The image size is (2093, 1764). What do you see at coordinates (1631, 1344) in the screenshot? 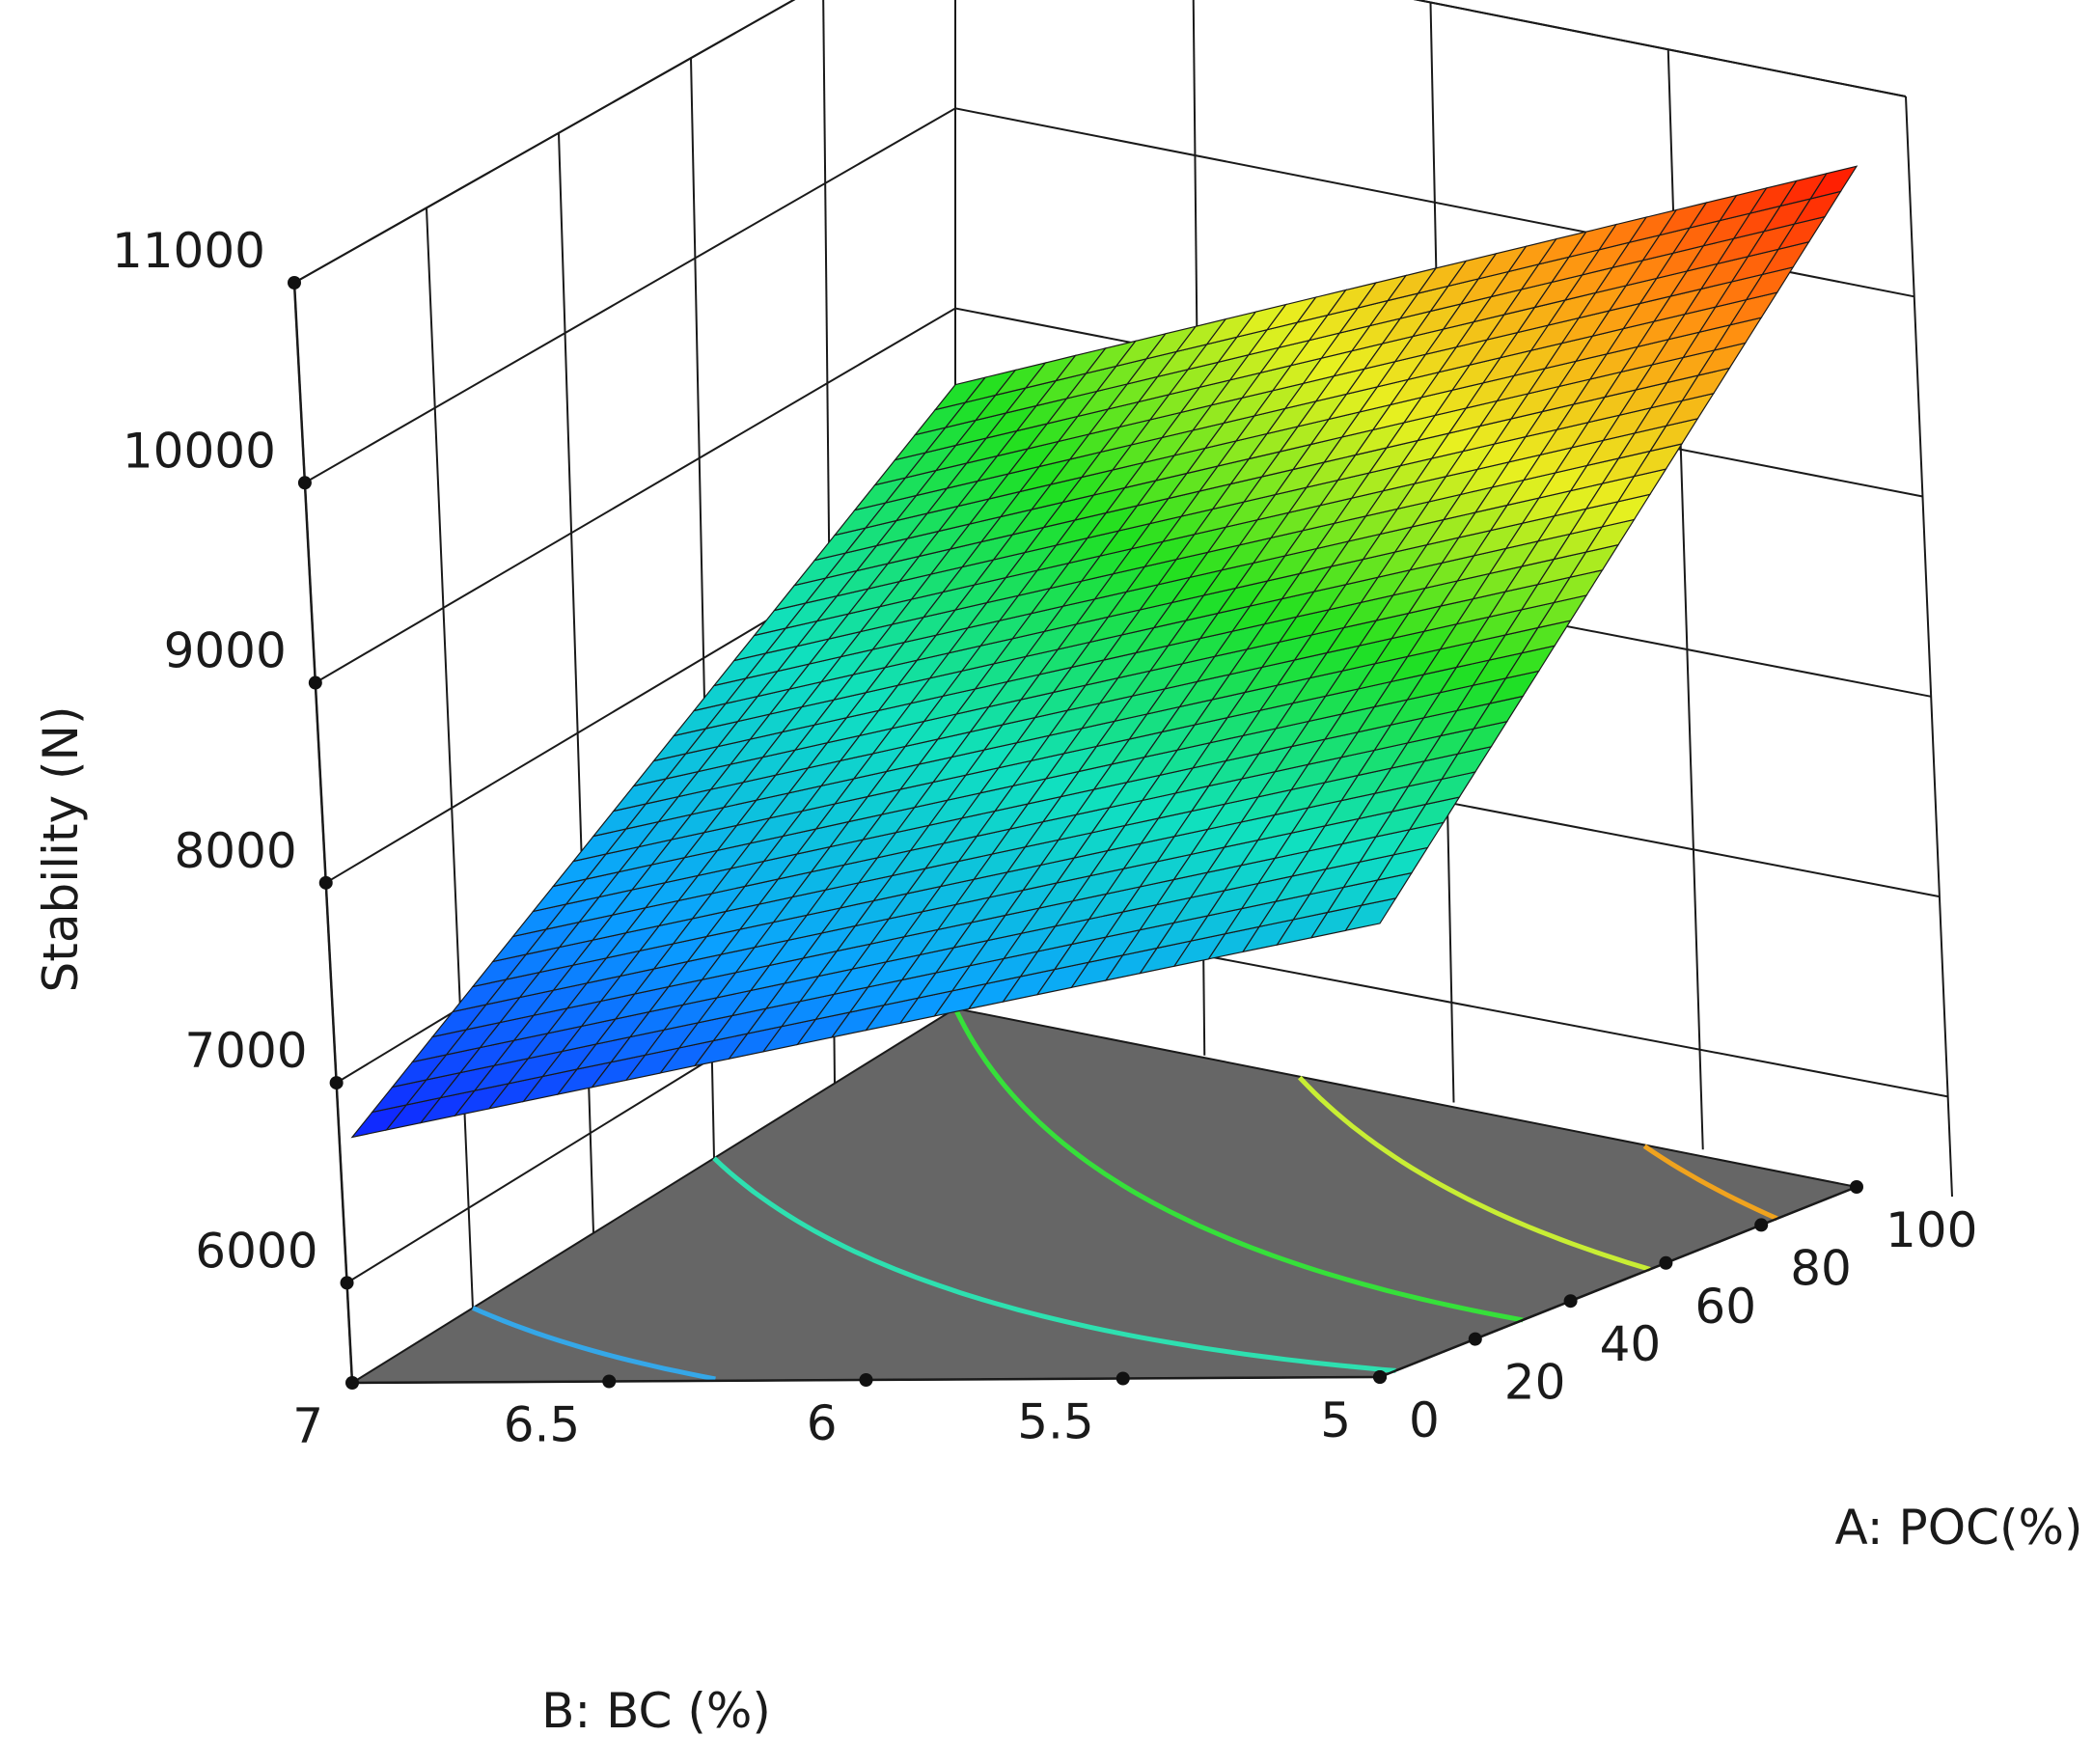
I see `a-tick-label: 40` at bounding box center [1631, 1344].